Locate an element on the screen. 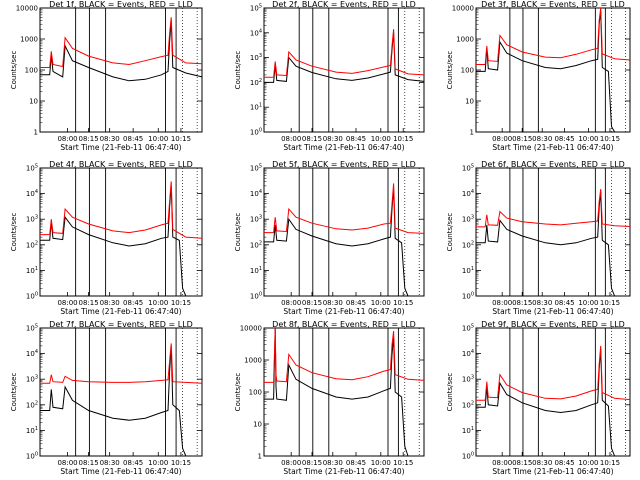 The height and width of the screenshot is (480, 640). panel-title: Det 1f, BLACK = Events, RED = LLD is located at coordinates (121, 4).